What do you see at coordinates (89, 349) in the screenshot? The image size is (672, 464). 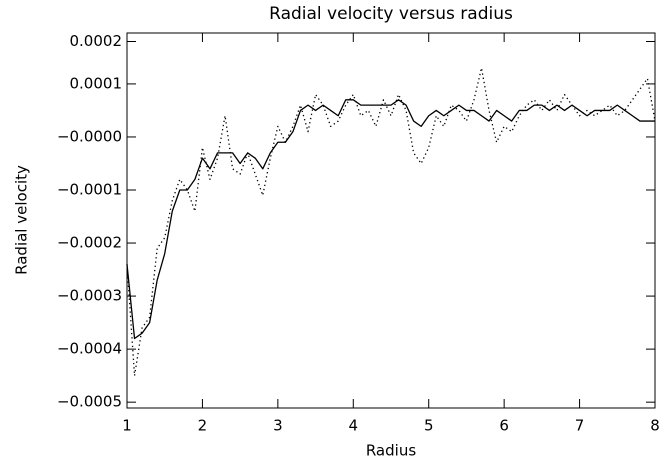 I see `y-tick-label: −0.0004` at bounding box center [89, 349].